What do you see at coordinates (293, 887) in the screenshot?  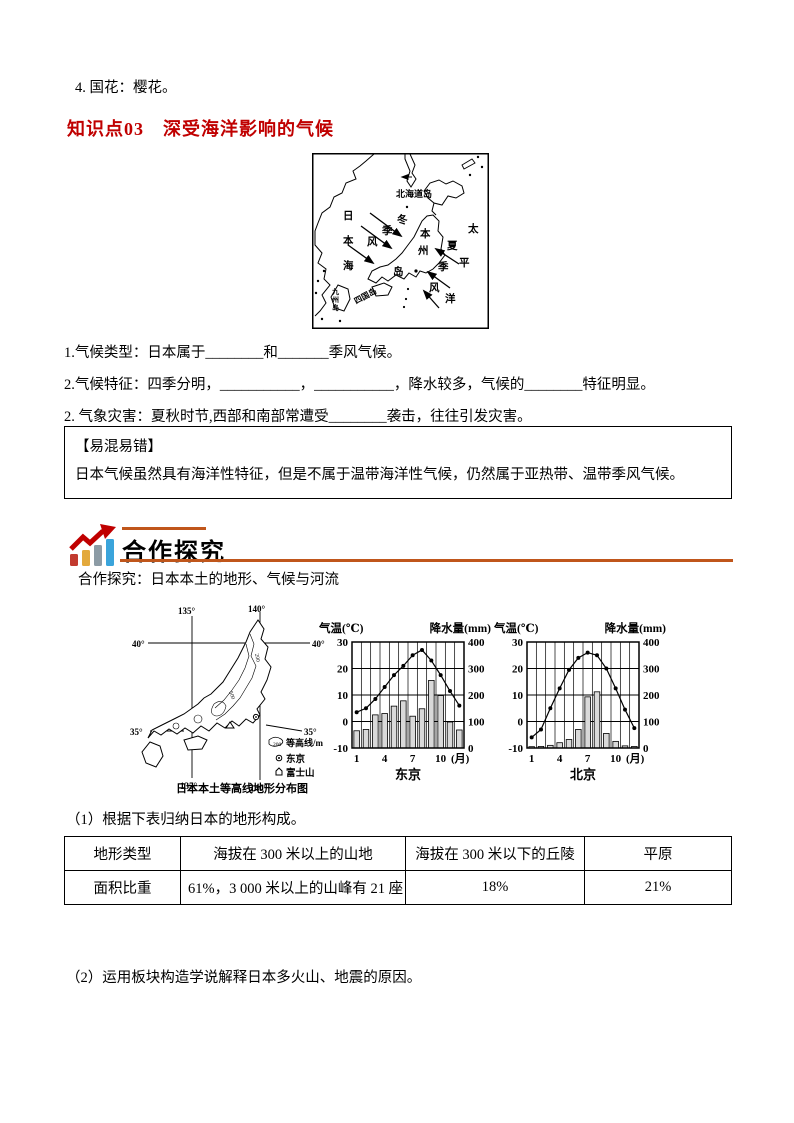 I see `table-cell: 61%，3 000 米以上的山峰有 21 座` at bounding box center [293, 887].